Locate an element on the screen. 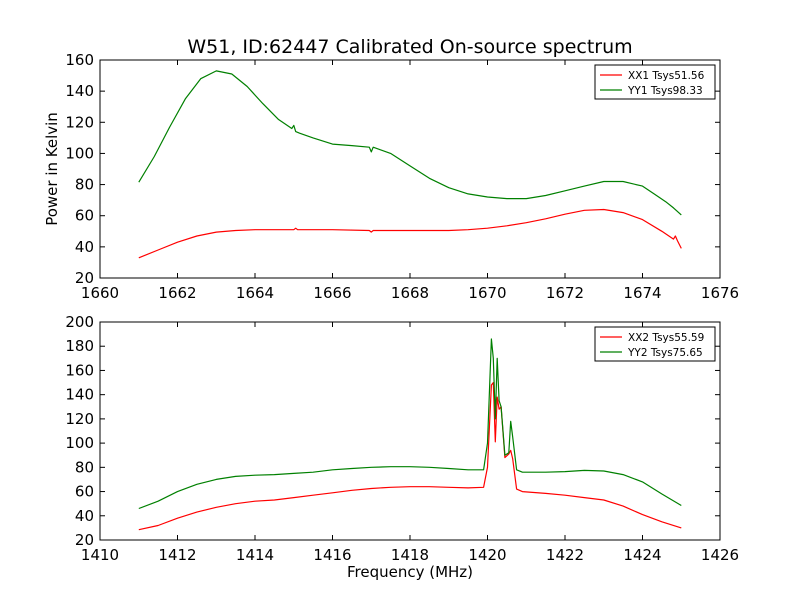  x-tick-label: 1676 is located at coordinates (720, 293).